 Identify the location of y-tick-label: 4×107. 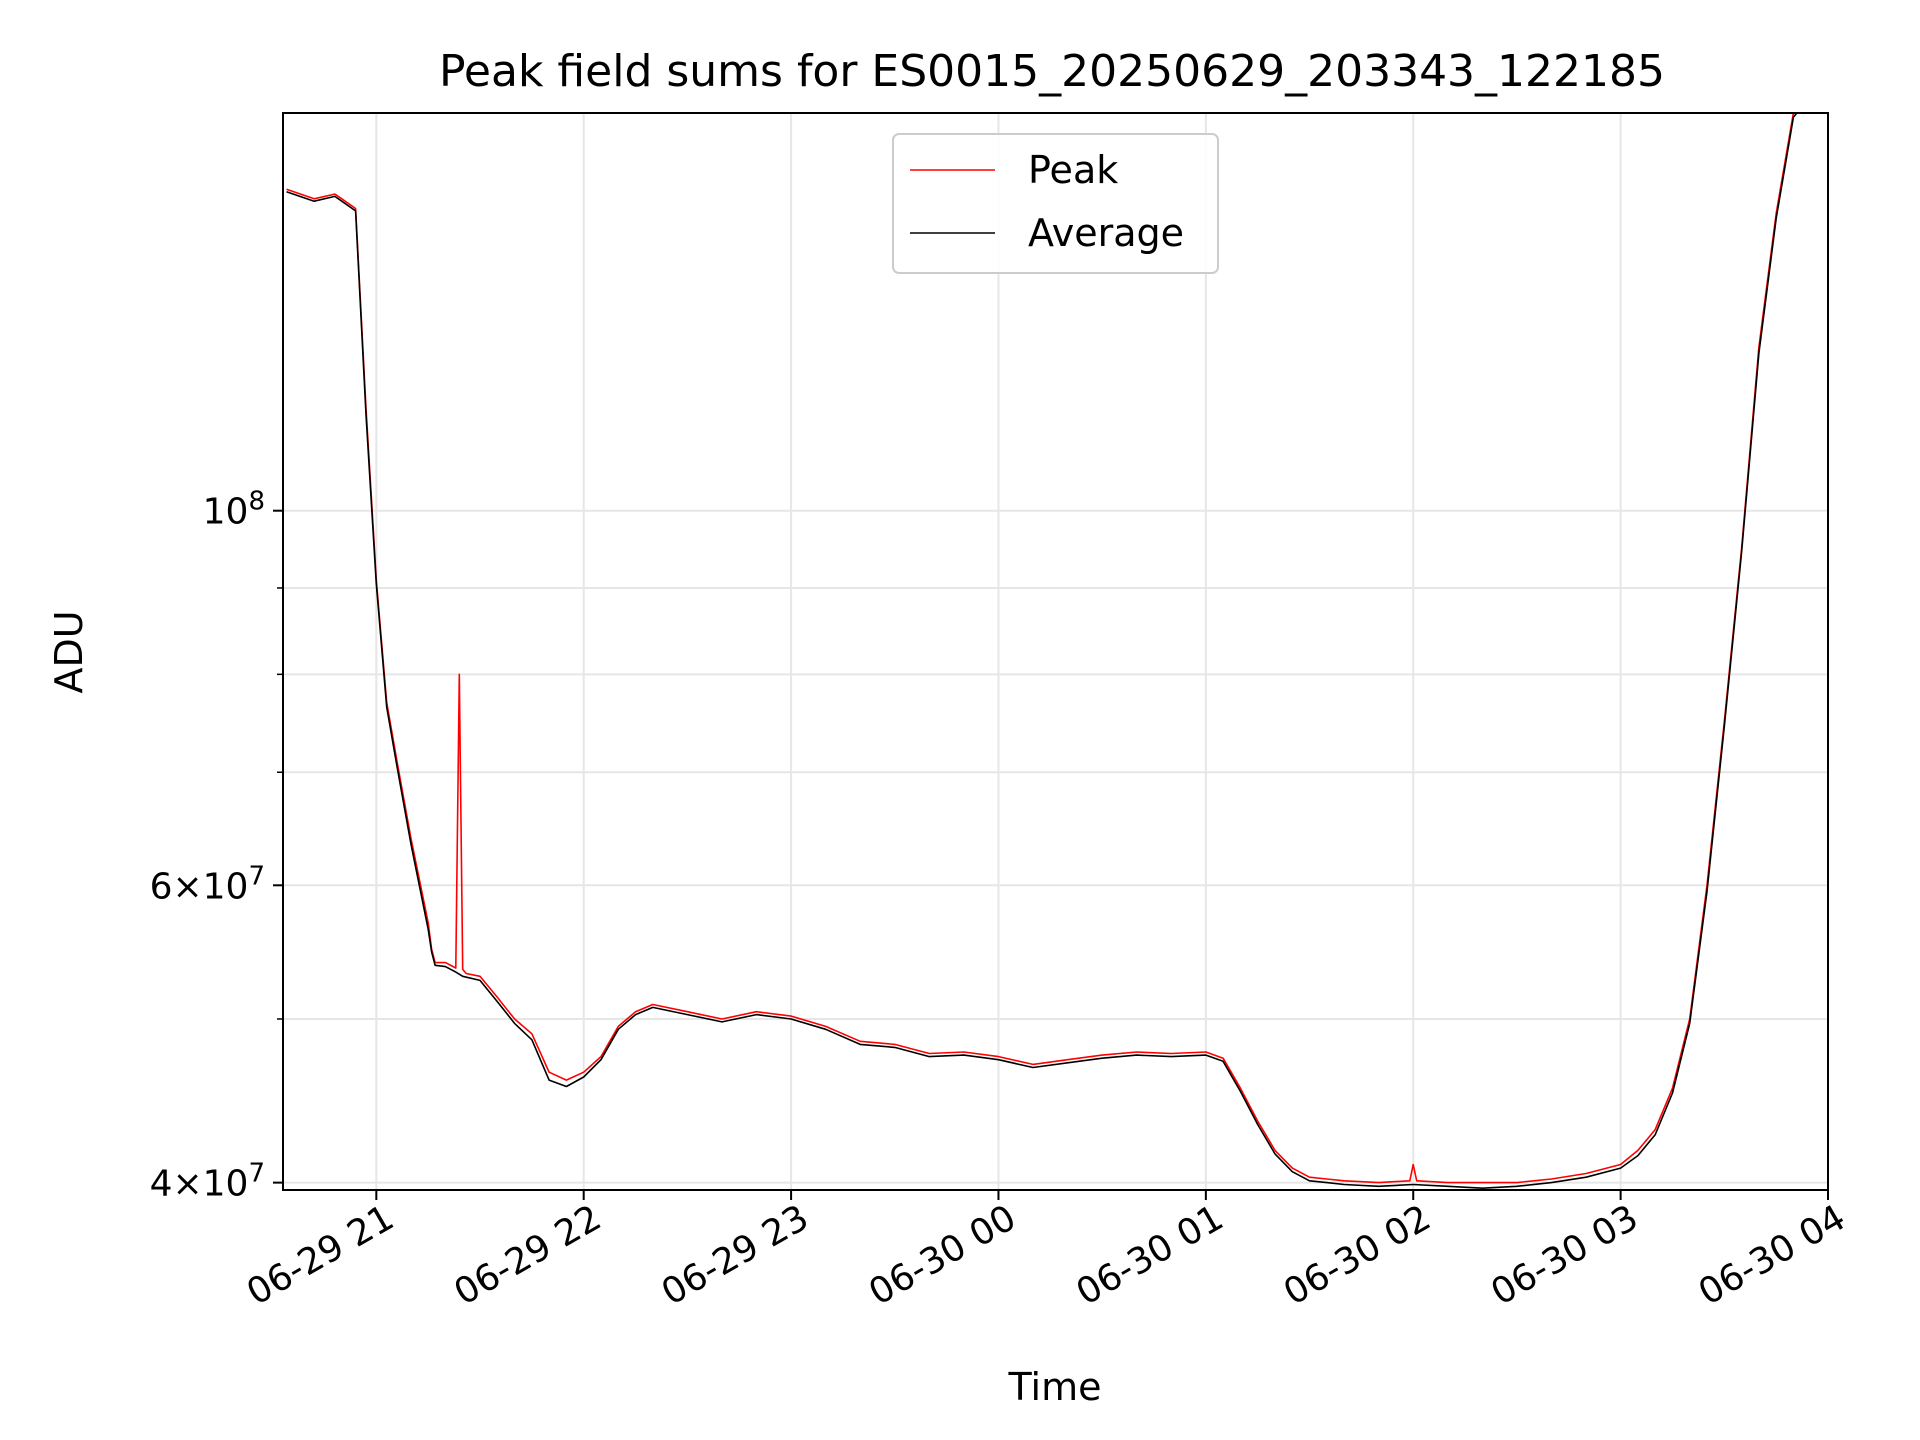
(207, 1182).